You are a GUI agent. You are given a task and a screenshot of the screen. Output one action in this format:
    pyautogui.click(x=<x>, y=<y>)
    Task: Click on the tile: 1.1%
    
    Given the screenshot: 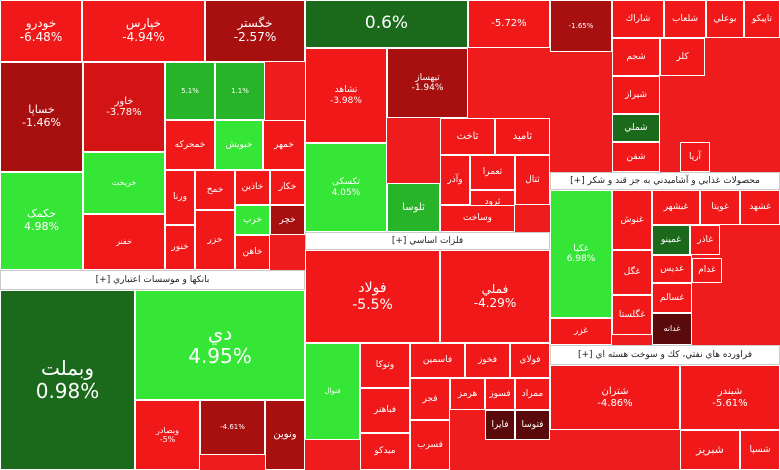 What is the action you would take?
    pyautogui.click(x=240, y=91)
    